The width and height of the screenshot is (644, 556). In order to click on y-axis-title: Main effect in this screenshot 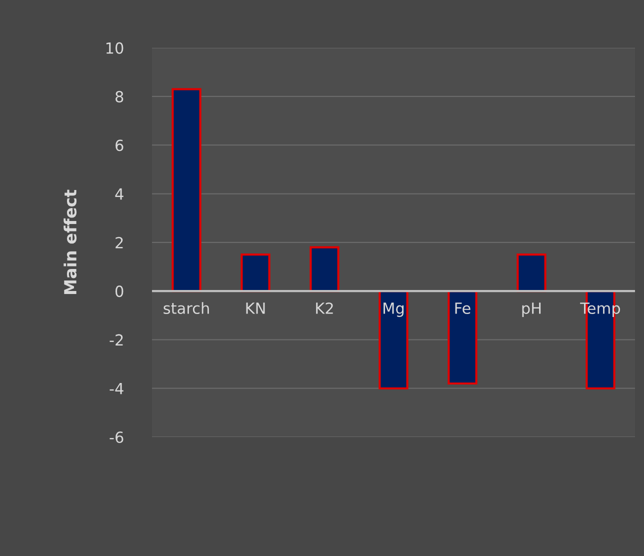, I will do `click(70, 242)`.